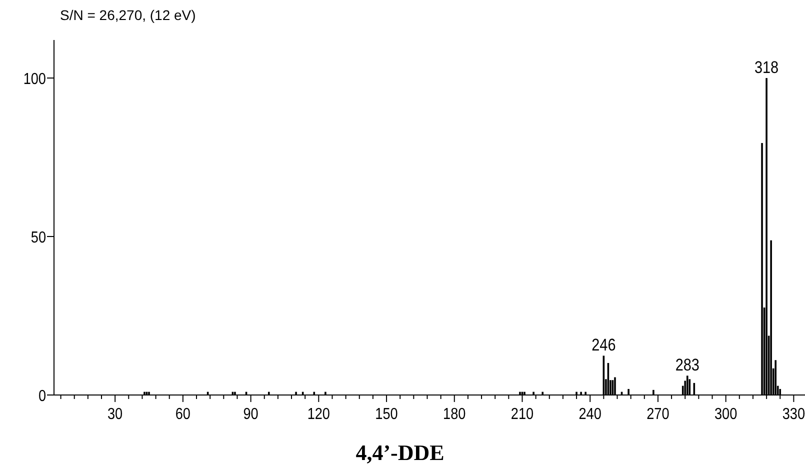 This screenshot has width=805, height=470. I want to click on x-tick-label: 150, so click(386, 415).